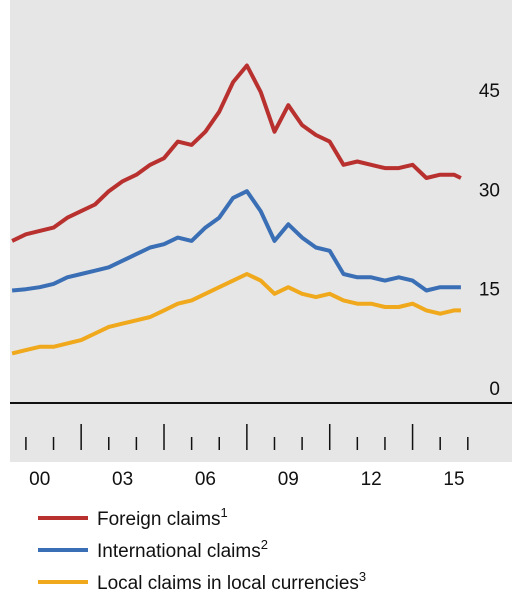 This screenshot has width=512, height=595. Describe the element at coordinates (159, 519) in the screenshot. I see `legend-name: Foreign claims` at that location.